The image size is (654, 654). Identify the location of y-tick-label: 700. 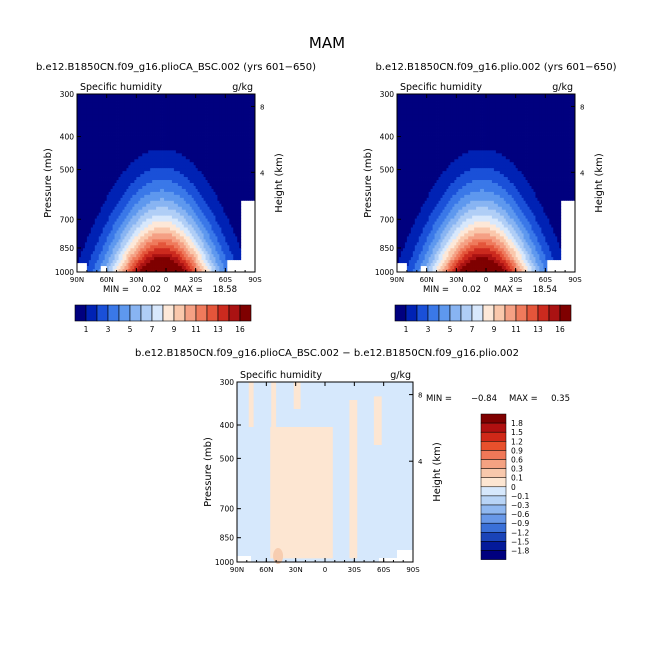
(67, 219).